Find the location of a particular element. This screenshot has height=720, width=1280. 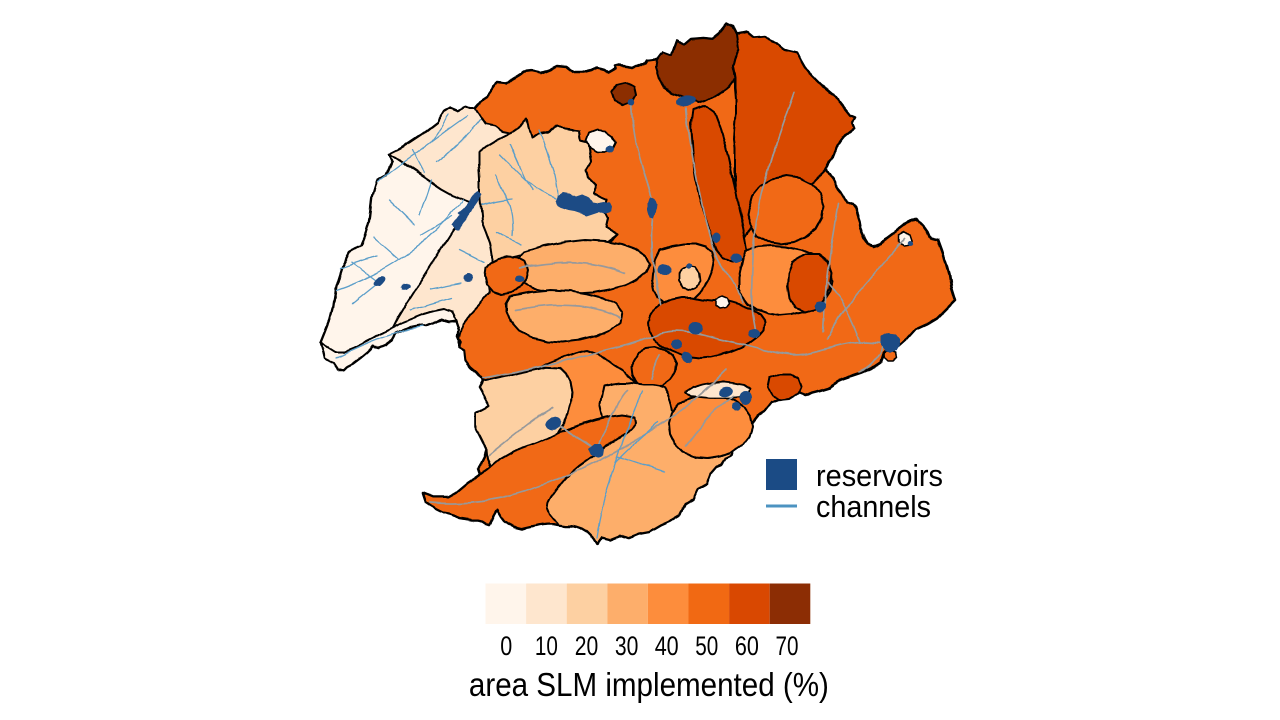

svg-text: 0 is located at coordinates (506, 646).